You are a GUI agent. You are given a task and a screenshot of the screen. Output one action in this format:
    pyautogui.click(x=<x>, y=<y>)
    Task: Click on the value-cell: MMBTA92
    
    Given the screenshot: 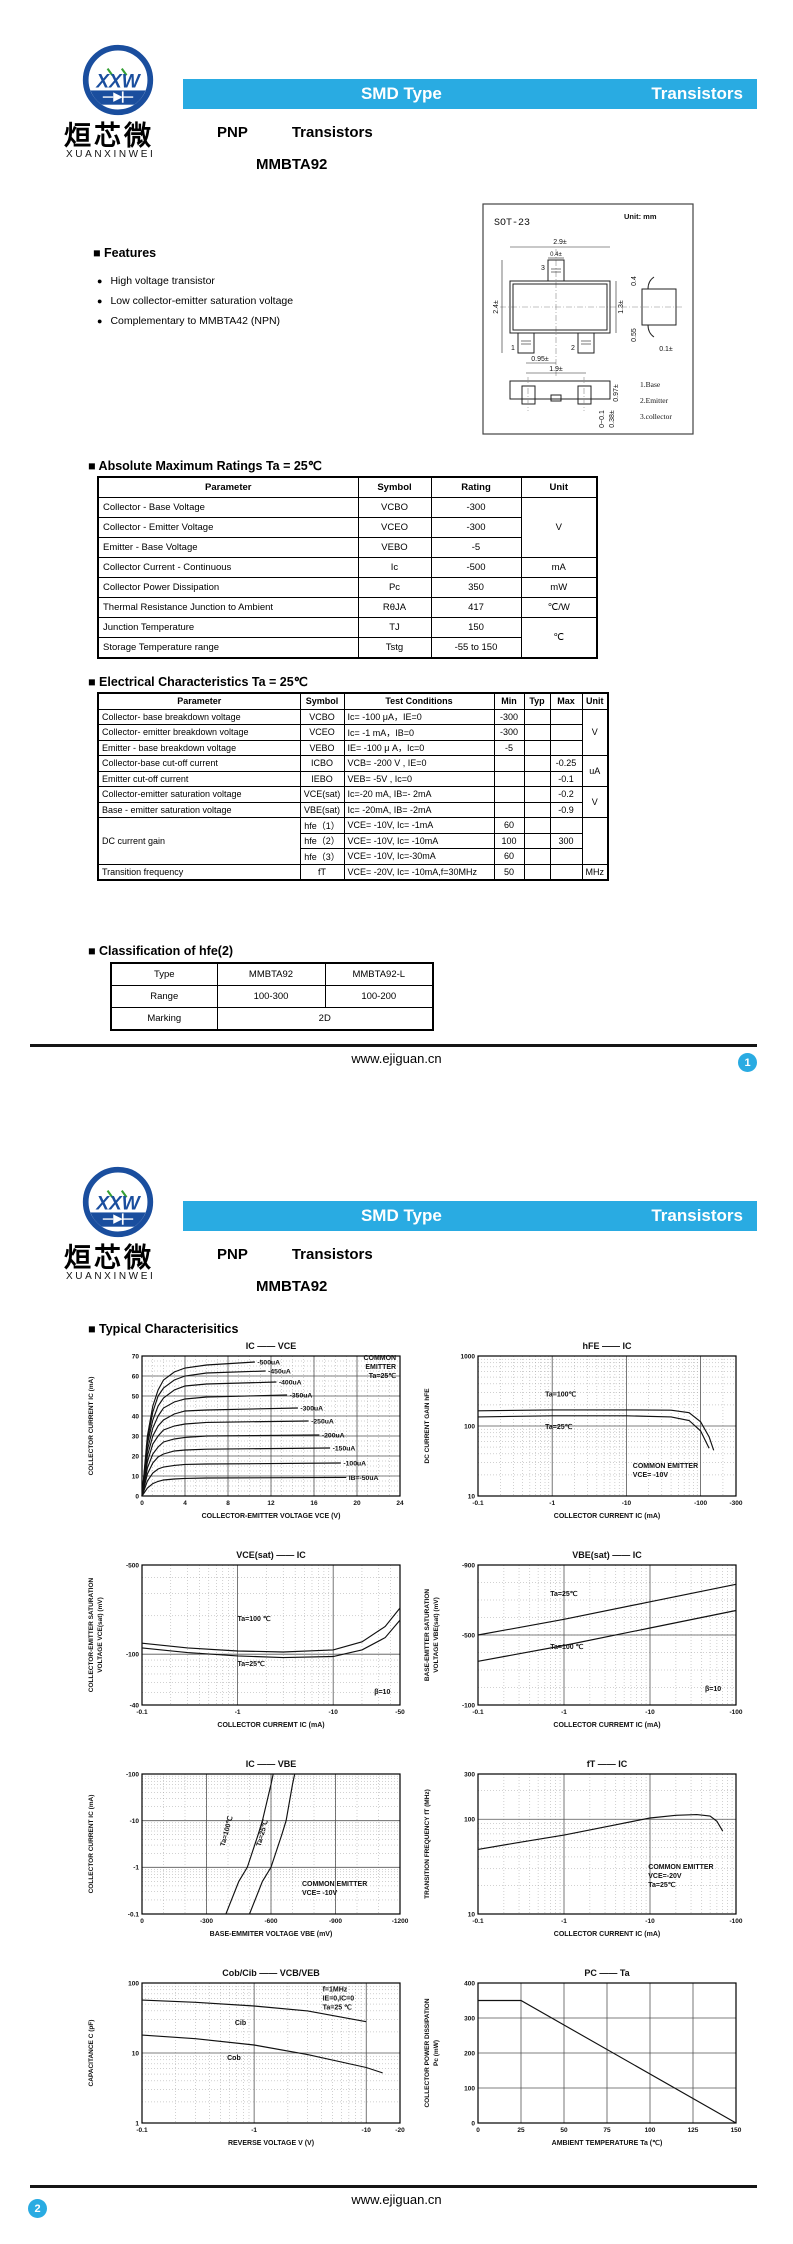 What is the action you would take?
    pyautogui.click(x=271, y=974)
    